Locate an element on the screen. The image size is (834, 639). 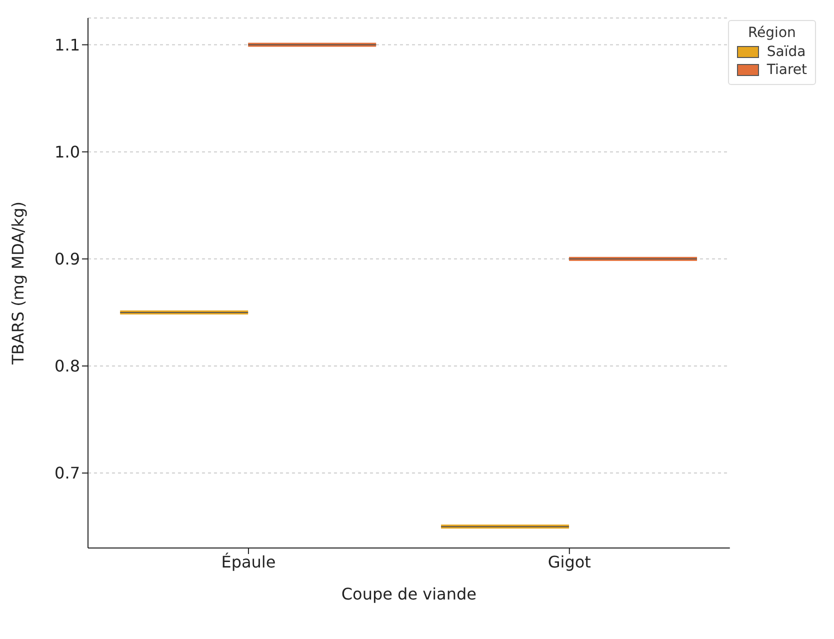
y-axis-title: TBARS (mg MDA/kg) is located at coordinates (18, 284).